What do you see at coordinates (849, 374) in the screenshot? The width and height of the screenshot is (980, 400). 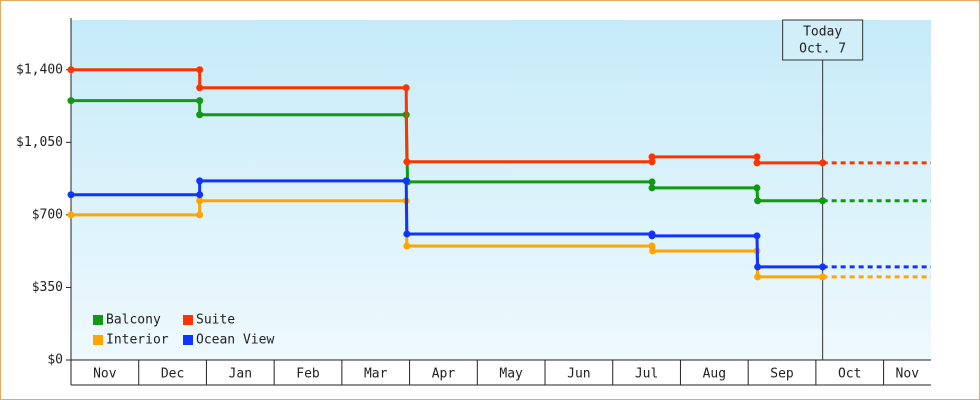 I see `x-tick-label: Oct` at bounding box center [849, 374].